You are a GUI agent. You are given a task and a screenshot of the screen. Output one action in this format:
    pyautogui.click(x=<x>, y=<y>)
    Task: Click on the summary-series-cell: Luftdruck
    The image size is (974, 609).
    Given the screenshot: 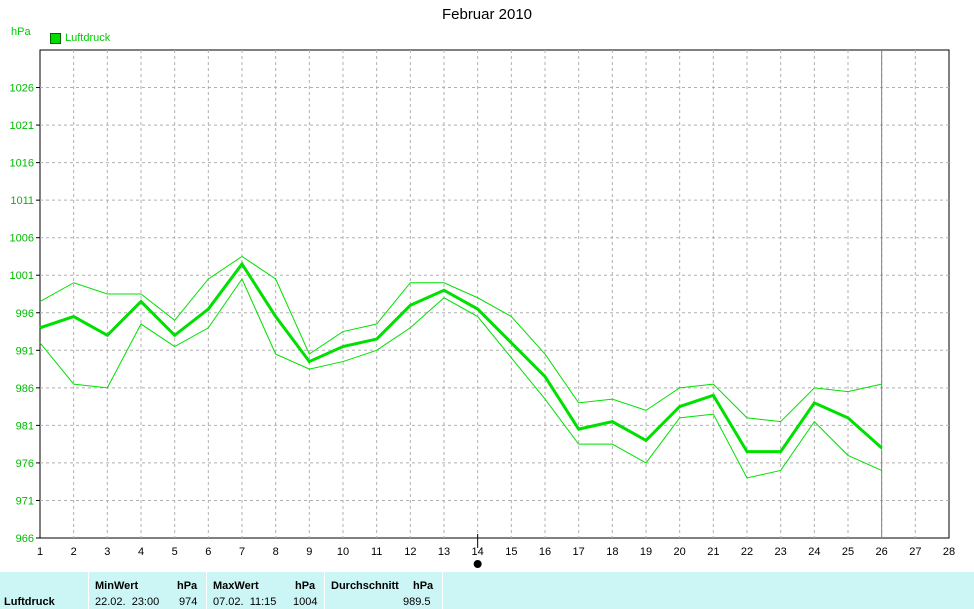 What is the action you would take?
    pyautogui.click(x=43, y=590)
    